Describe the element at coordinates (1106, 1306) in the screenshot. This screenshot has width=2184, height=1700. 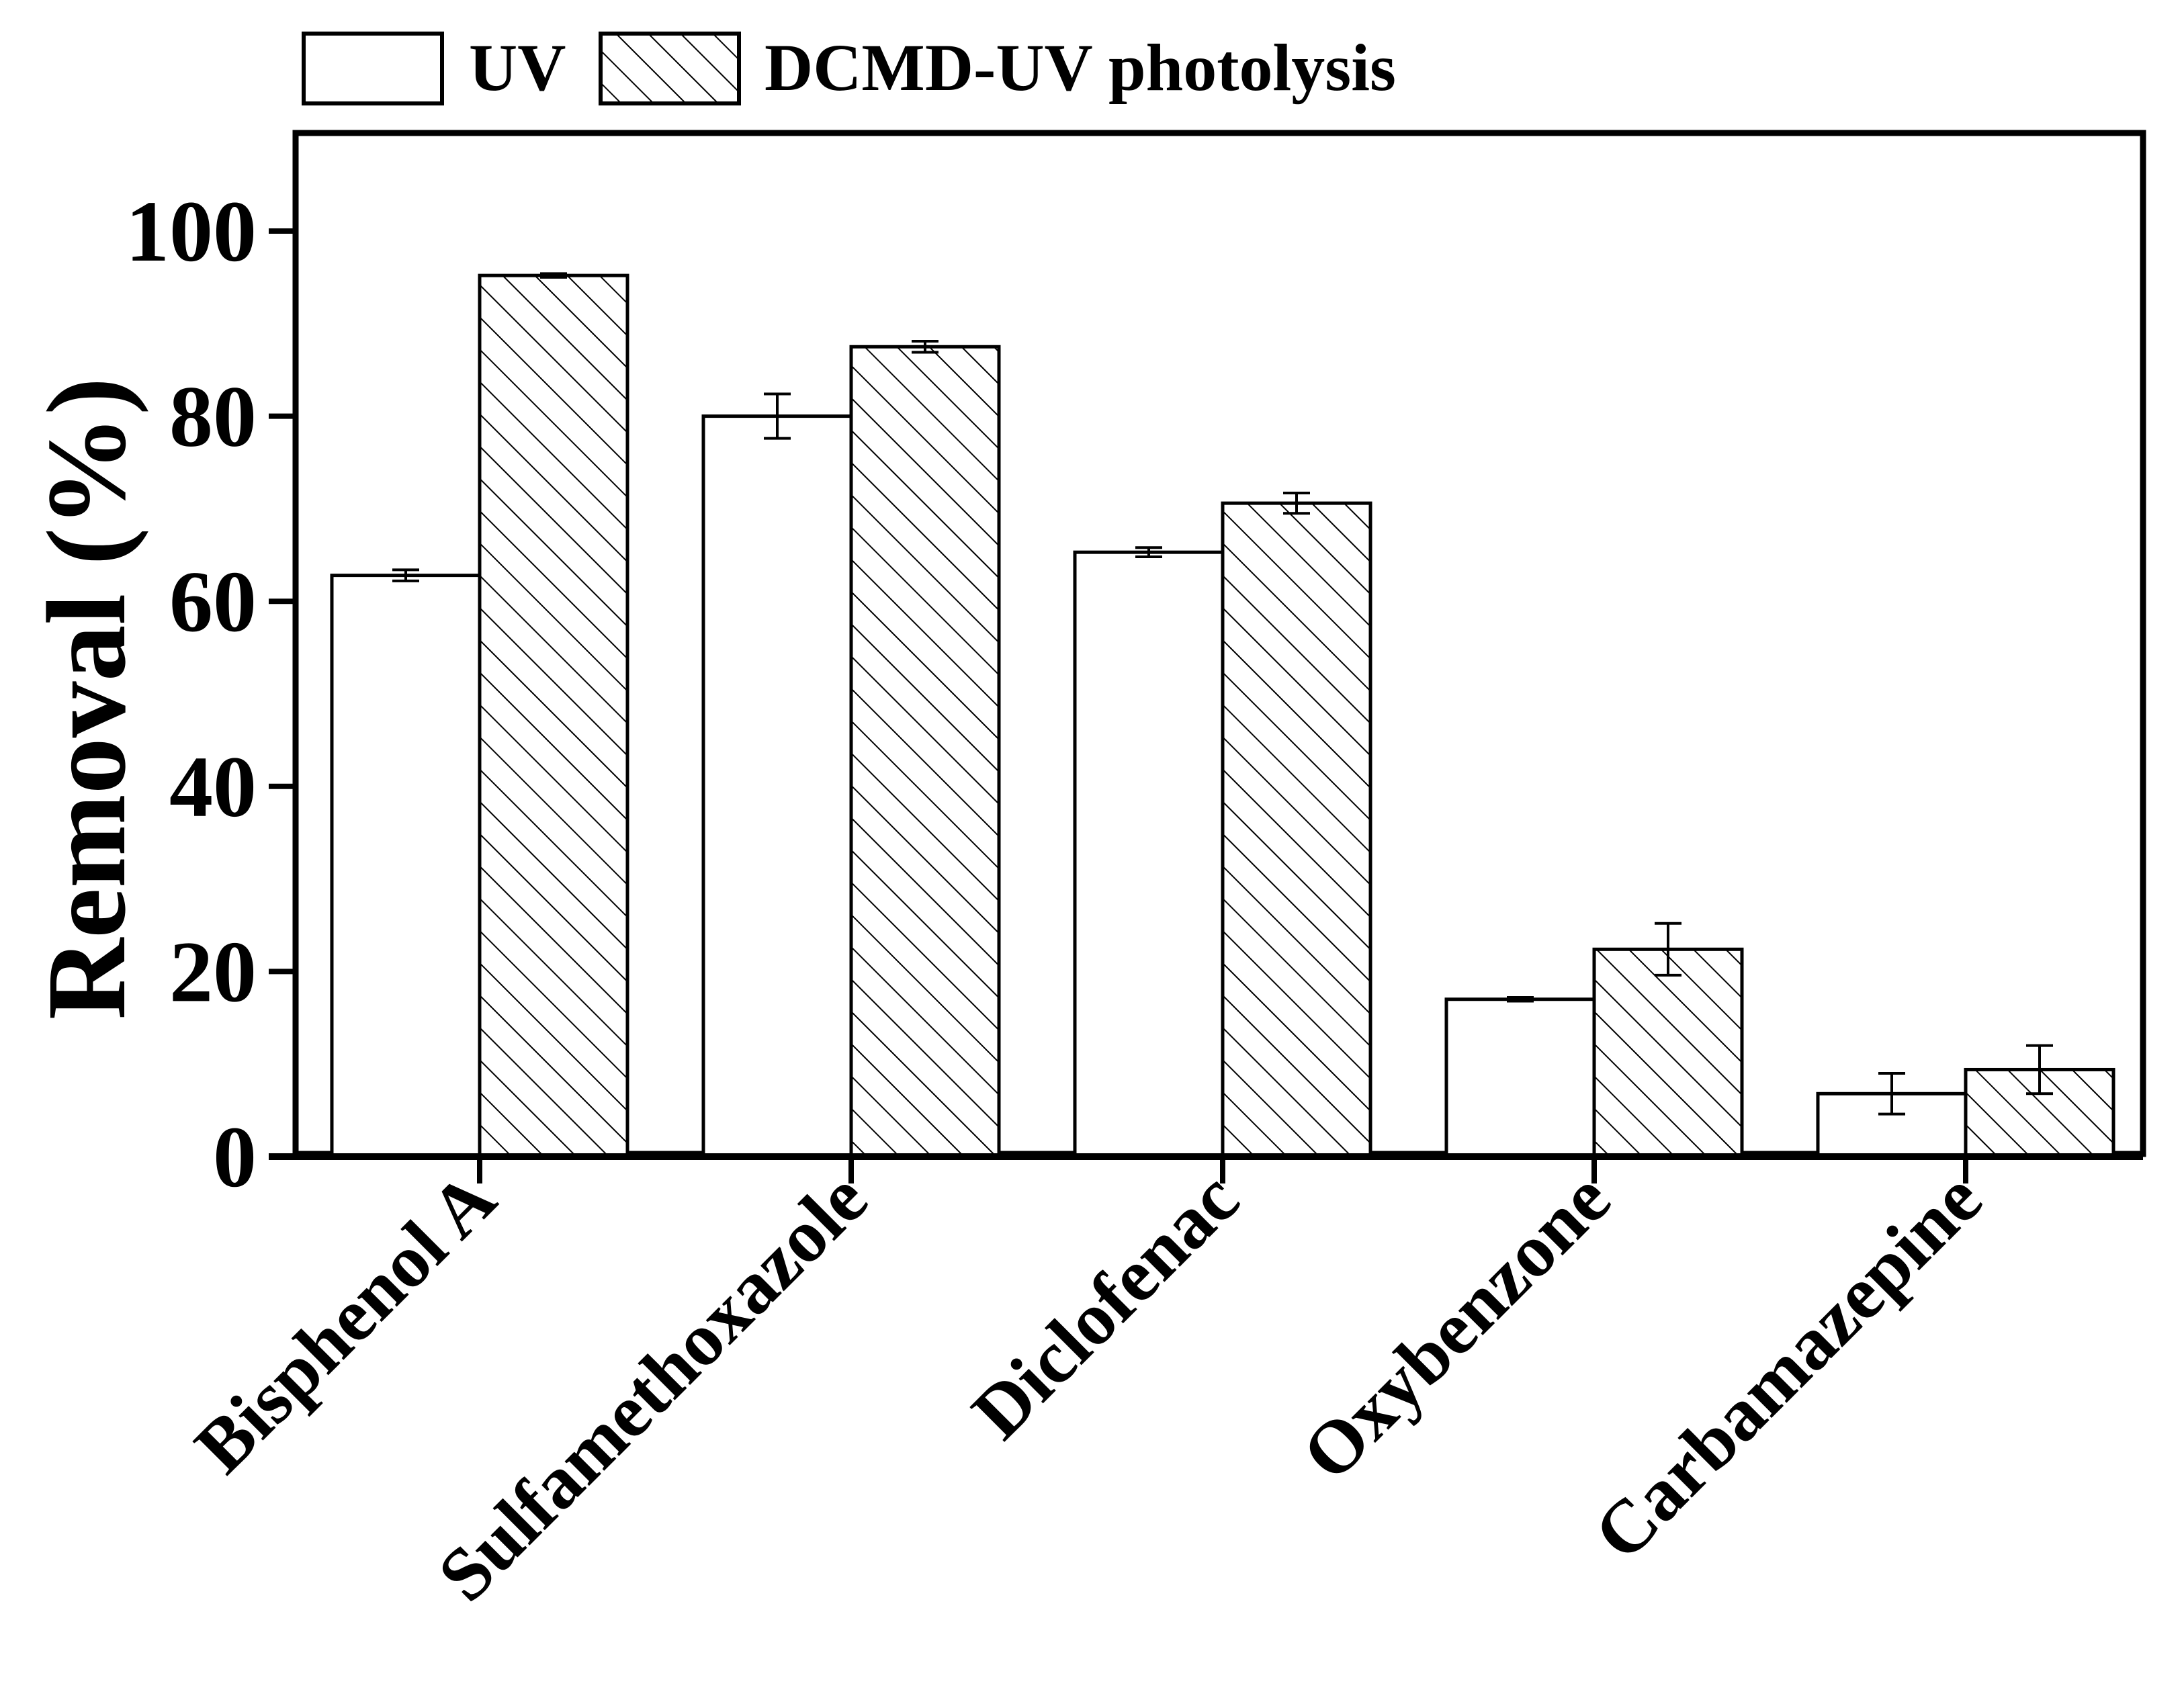
I see `x-tick-label: Diclofenac` at that location.